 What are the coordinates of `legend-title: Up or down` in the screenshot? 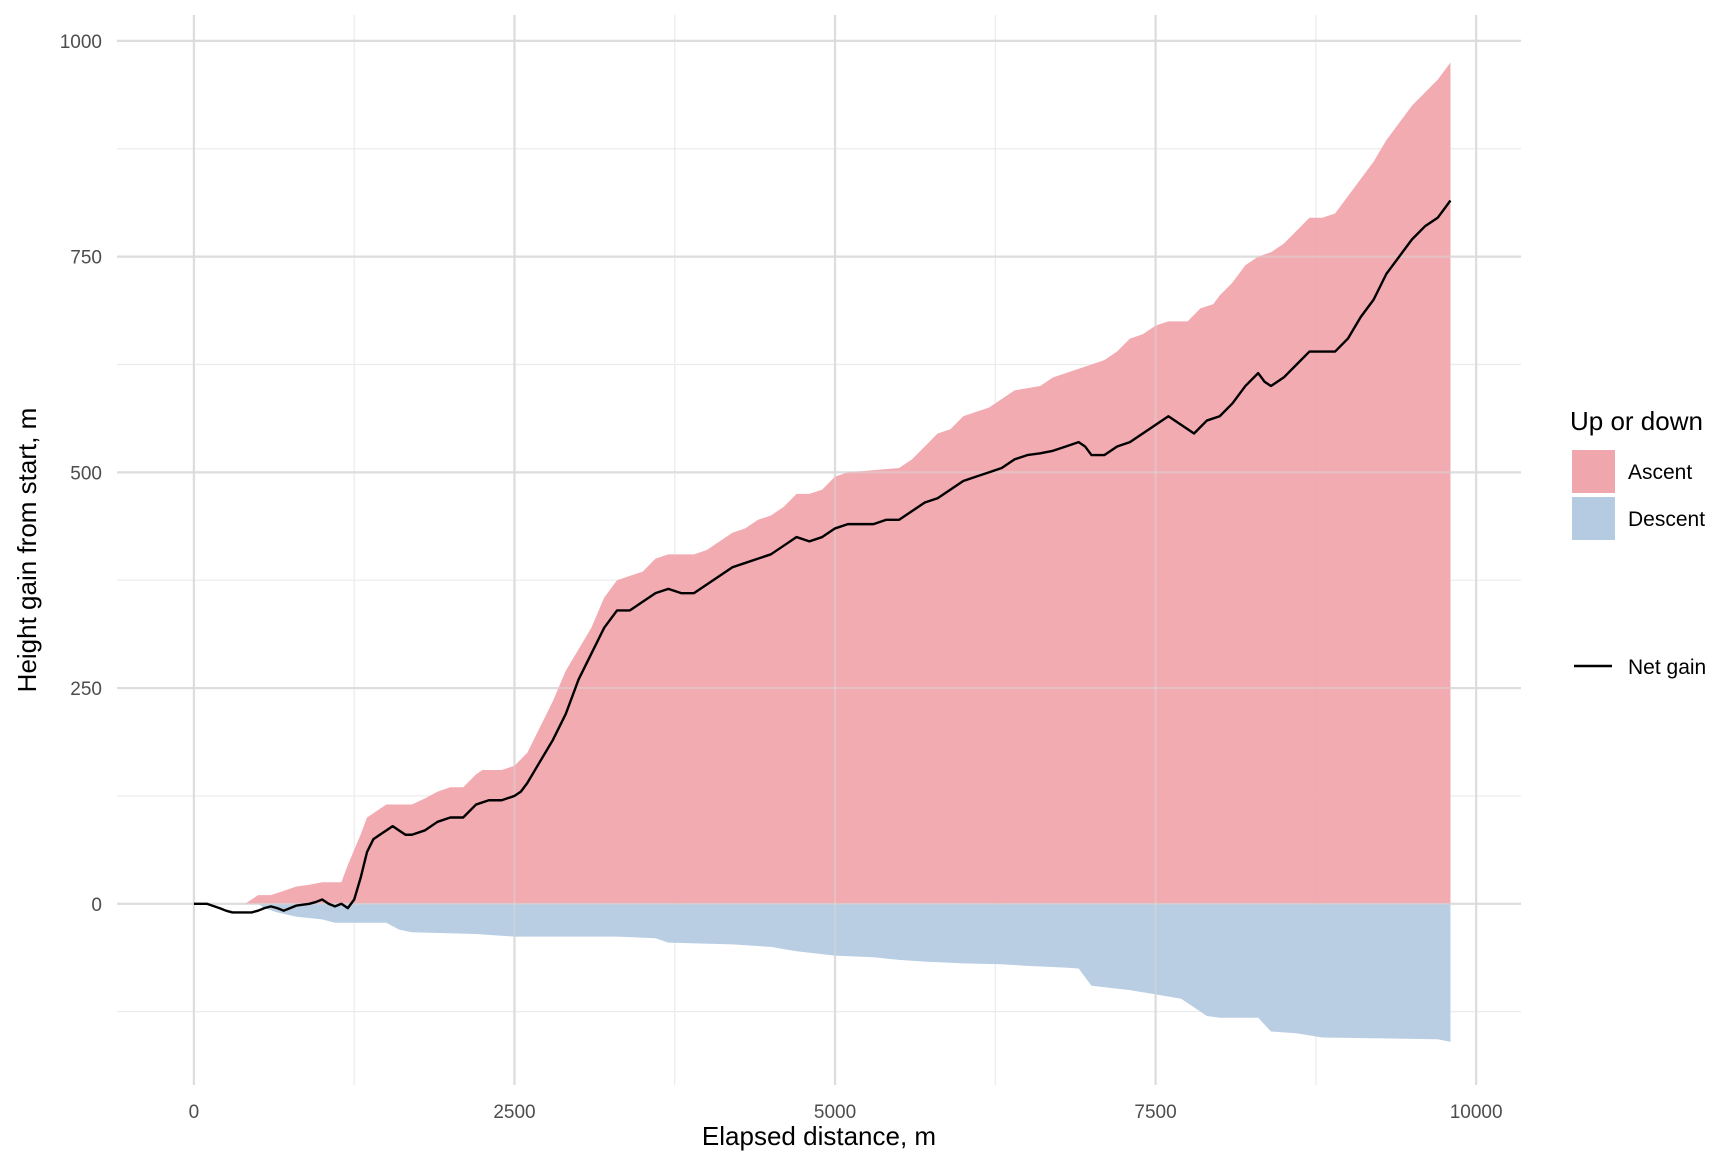 It's located at (1636, 421).